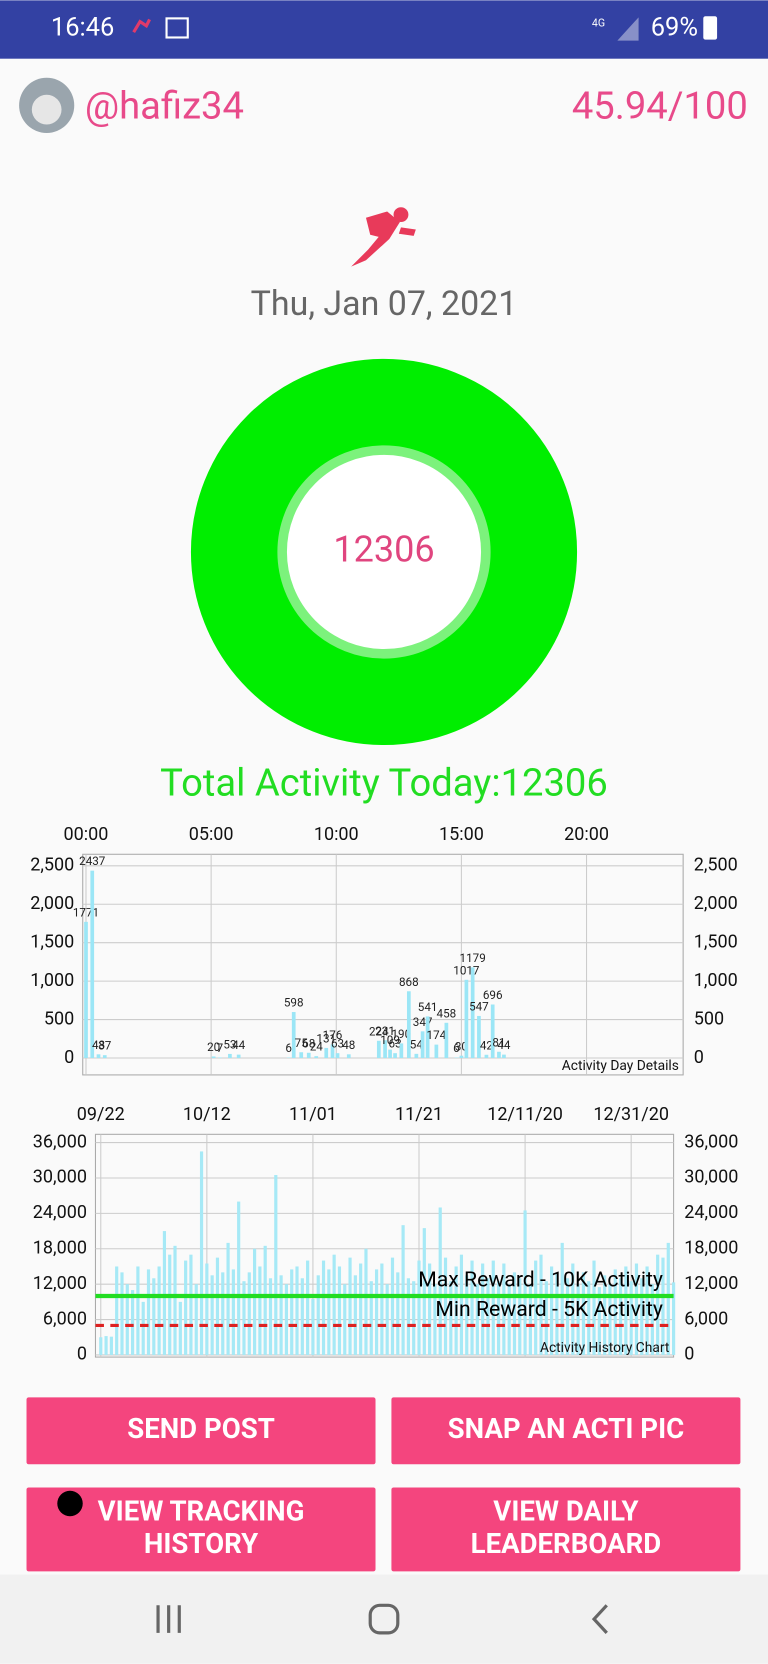  What do you see at coordinates (493, 995) in the screenshot?
I see `data-label: 696` at bounding box center [493, 995].